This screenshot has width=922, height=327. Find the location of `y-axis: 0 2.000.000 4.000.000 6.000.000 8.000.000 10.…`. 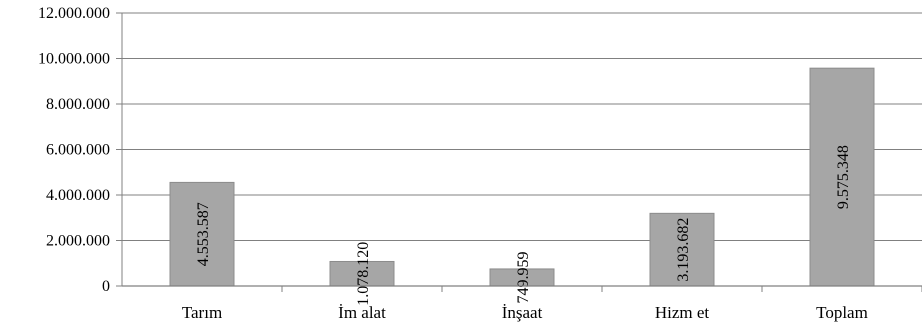

y-axis: 0 2.000.000 4.000.000 6.000.000 8.000.000 10.… is located at coordinates (80, 150).